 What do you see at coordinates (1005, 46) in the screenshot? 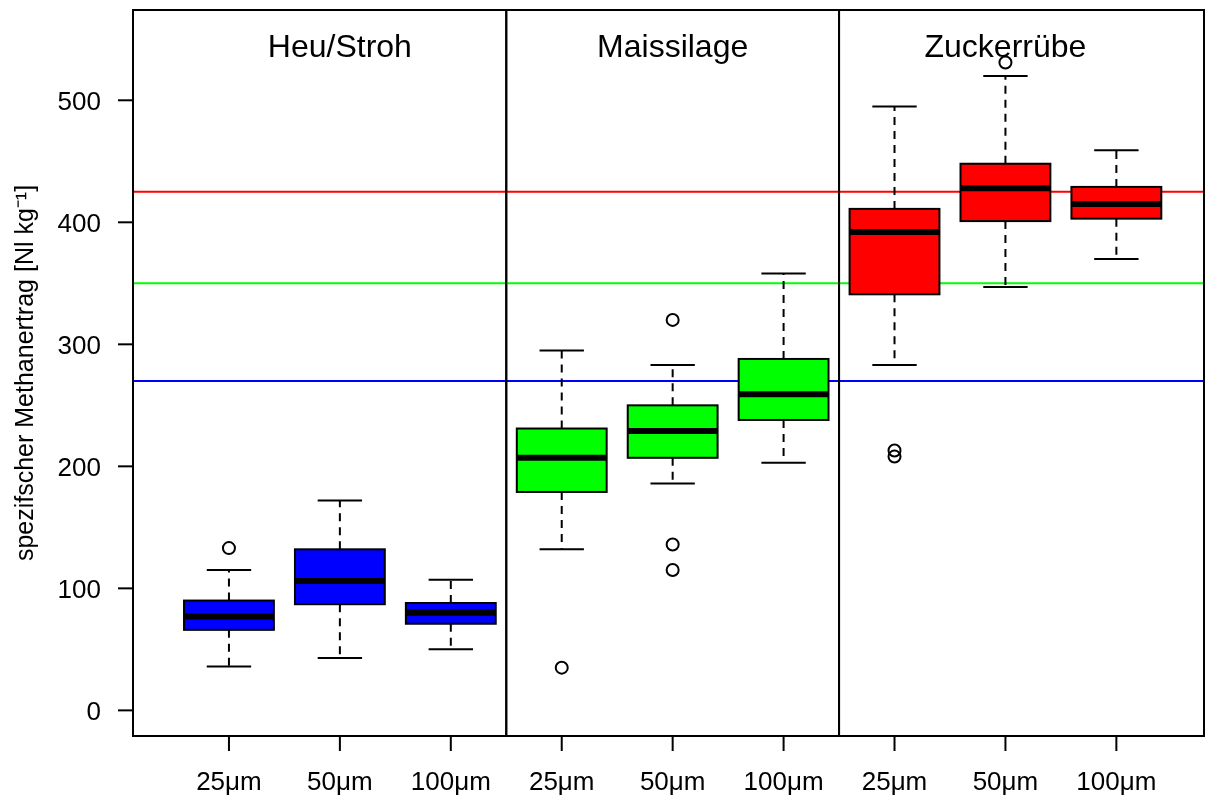
I see `text: Zuckerrübe` at bounding box center [1005, 46].